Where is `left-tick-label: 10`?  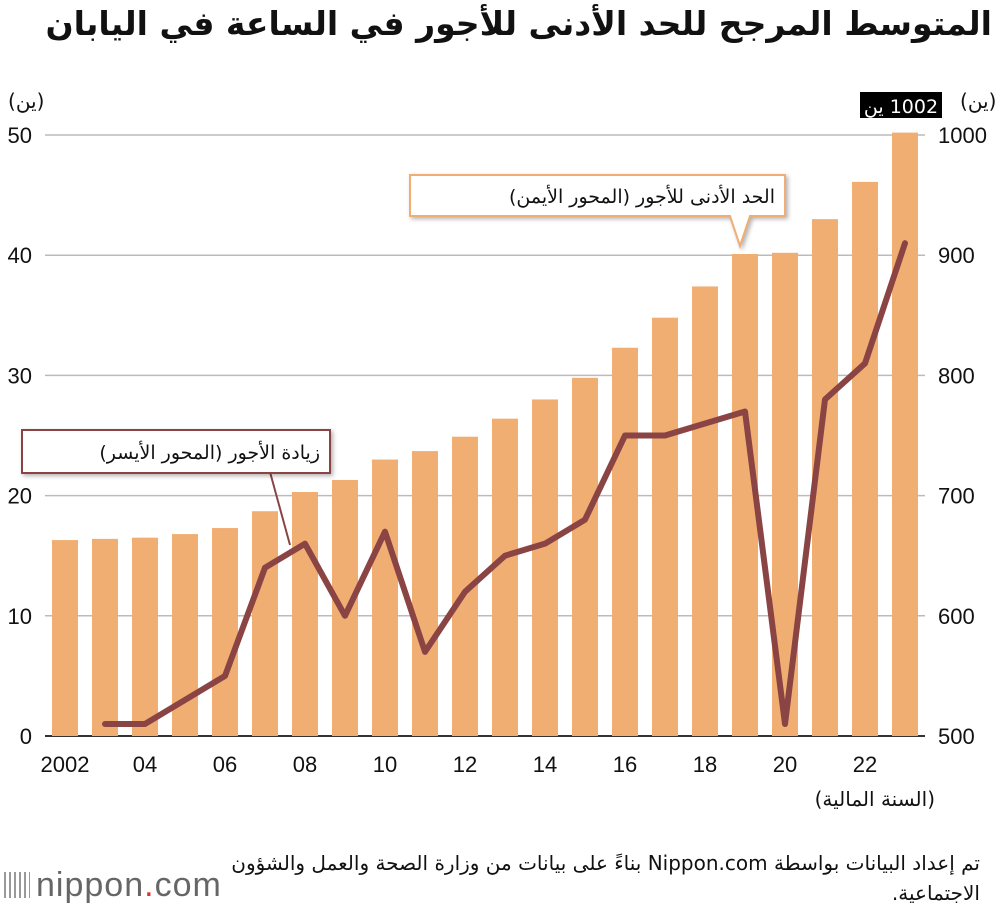
left-tick-label: 10 is located at coordinates (20, 616).